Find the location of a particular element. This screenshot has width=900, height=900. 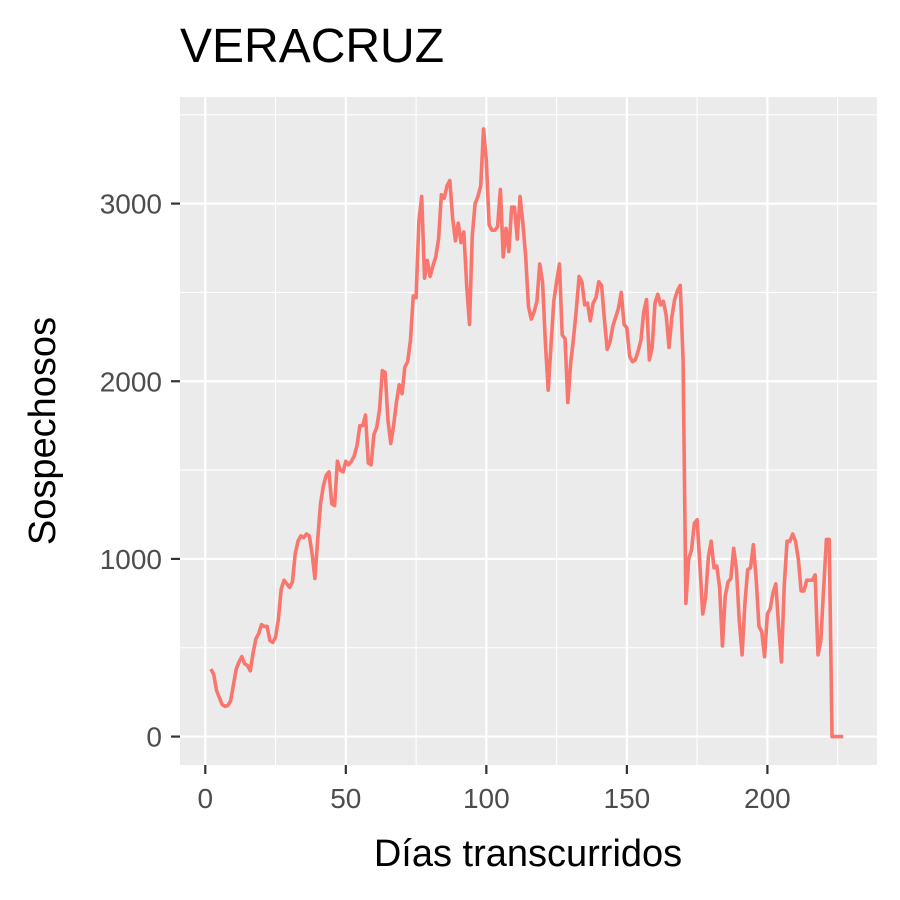

y-axis: 0 1000 2000 3000 is located at coordinates (140, 471).